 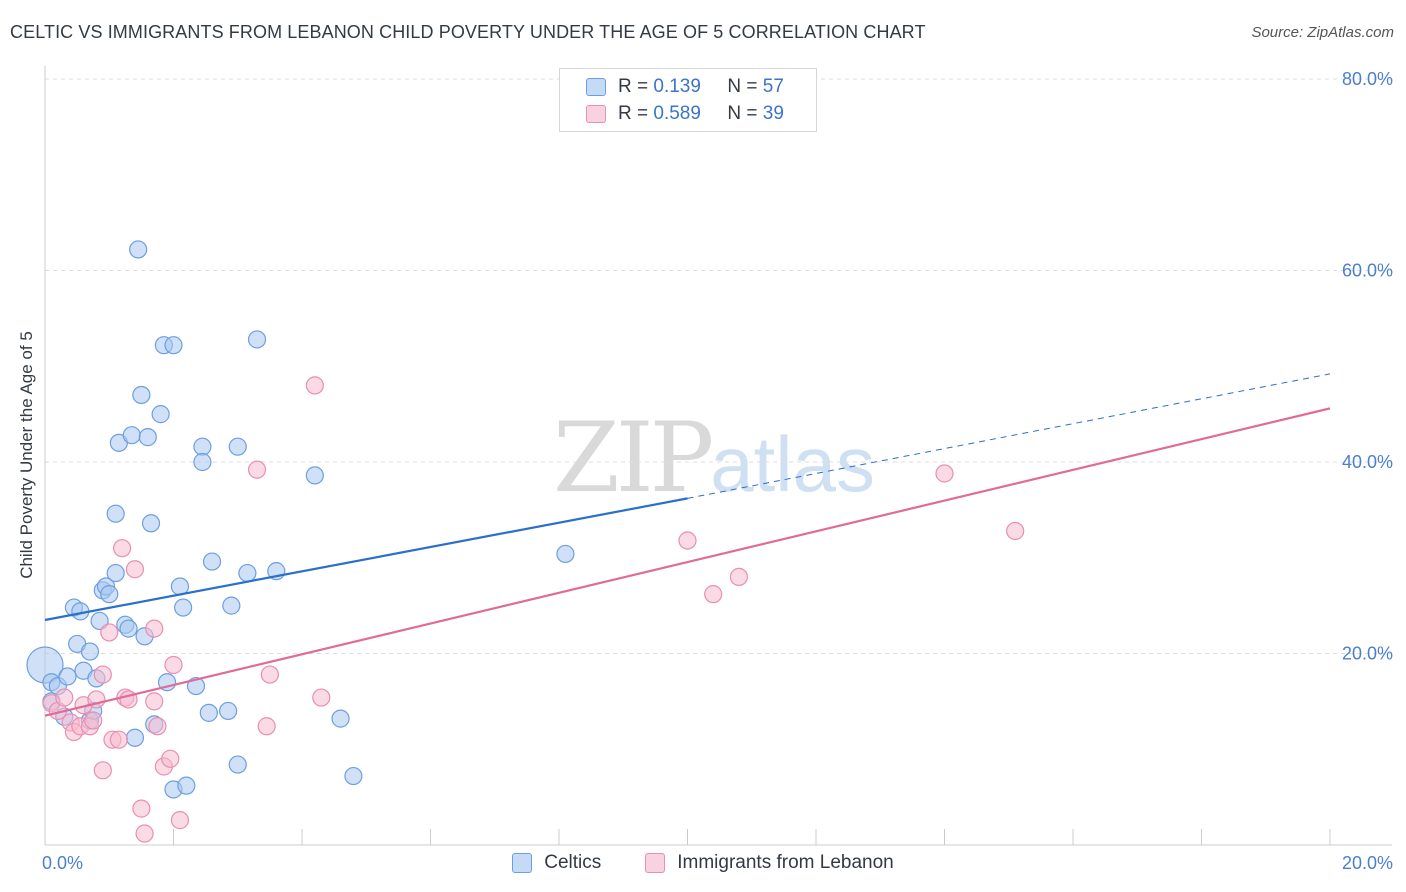 What do you see at coordinates (1367, 462) in the screenshot?
I see `y-tick-label: 40.0%` at bounding box center [1367, 462].